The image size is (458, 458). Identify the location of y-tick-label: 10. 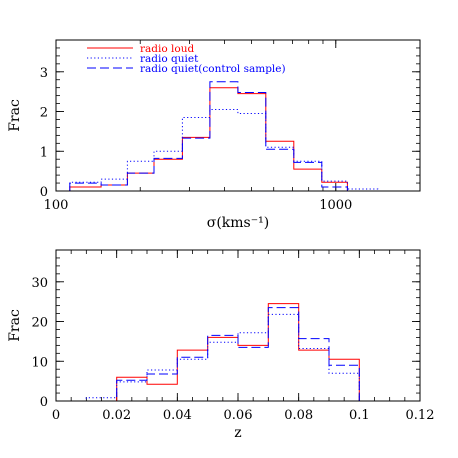
(39, 362).